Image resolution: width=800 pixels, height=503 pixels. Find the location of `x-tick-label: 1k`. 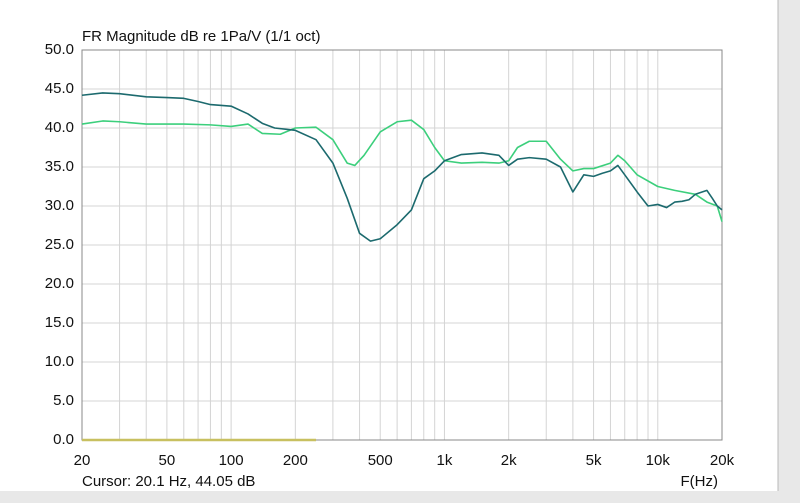

x-tick-label: 1k is located at coordinates (445, 460).